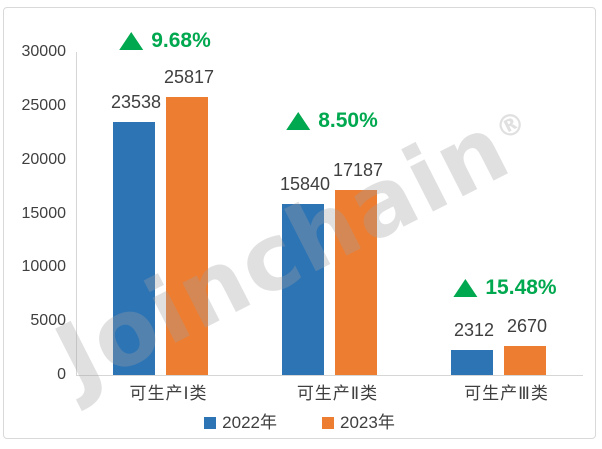  What do you see at coordinates (44, 51) in the screenshot?
I see `y-axis-tick-label: 30000` at bounding box center [44, 51].